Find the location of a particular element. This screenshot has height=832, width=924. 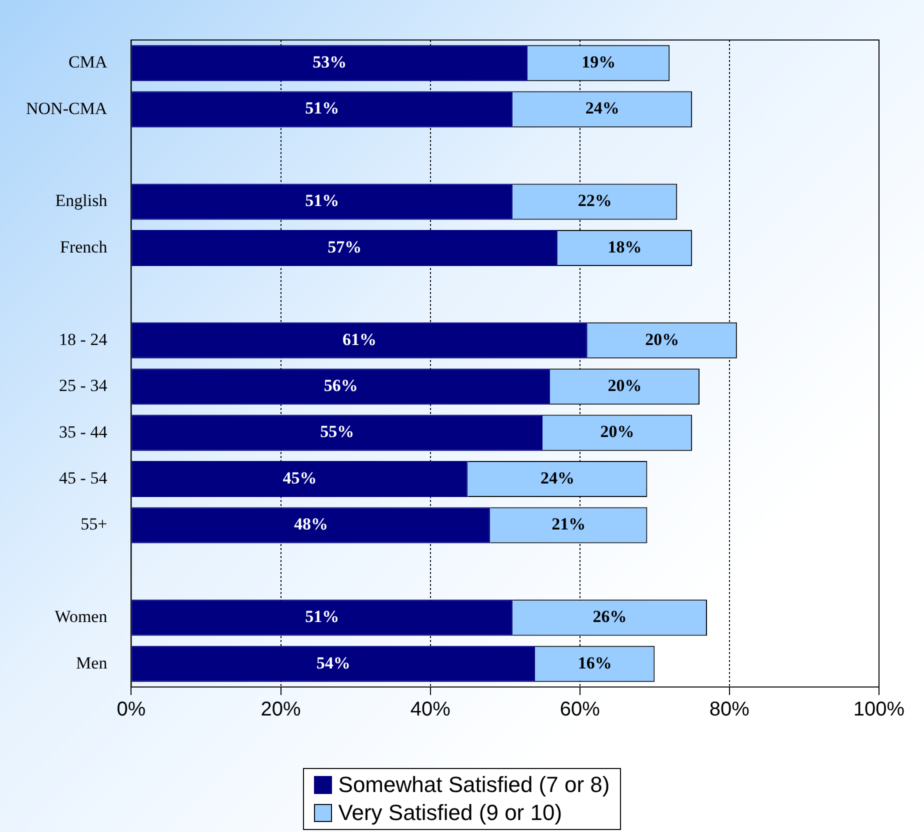

y-tick-label: CMA is located at coordinates (88, 62).